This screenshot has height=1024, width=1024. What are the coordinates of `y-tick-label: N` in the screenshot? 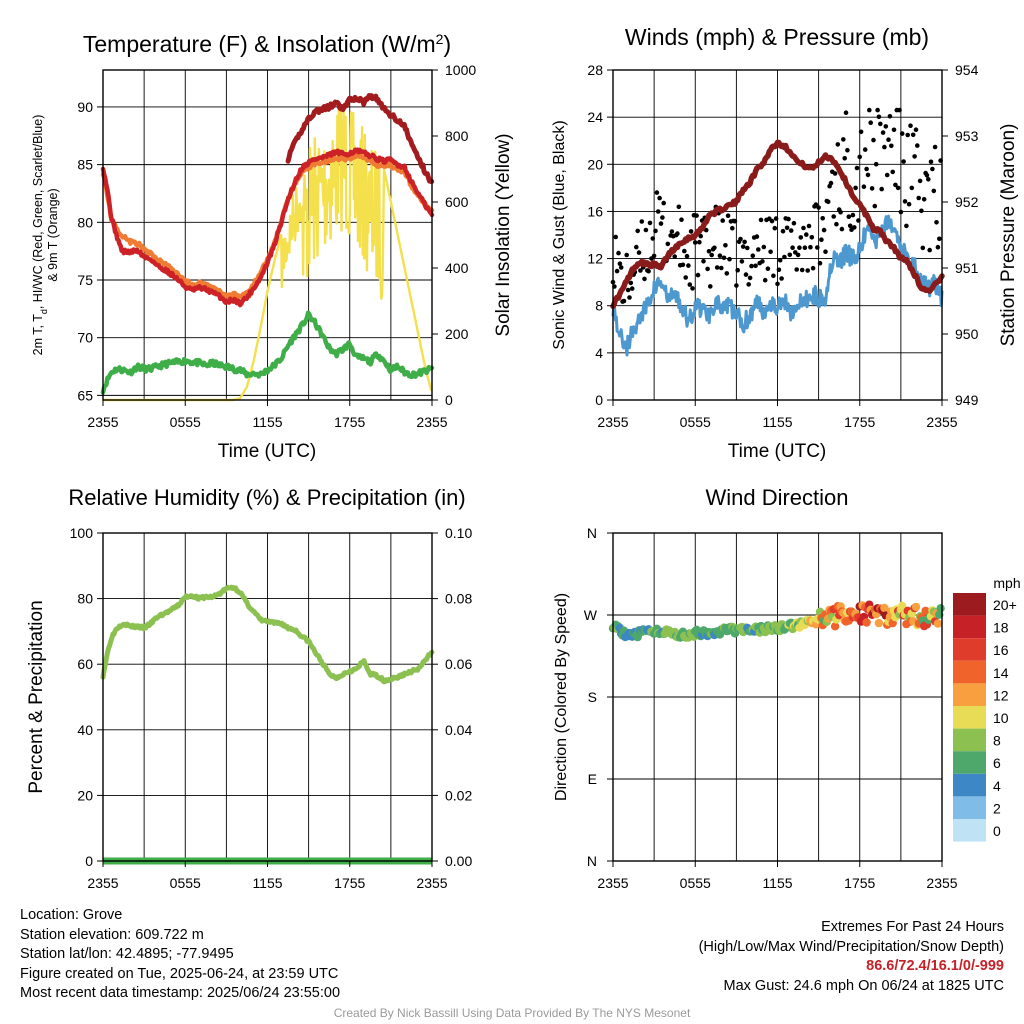 It's located at (592, 533).